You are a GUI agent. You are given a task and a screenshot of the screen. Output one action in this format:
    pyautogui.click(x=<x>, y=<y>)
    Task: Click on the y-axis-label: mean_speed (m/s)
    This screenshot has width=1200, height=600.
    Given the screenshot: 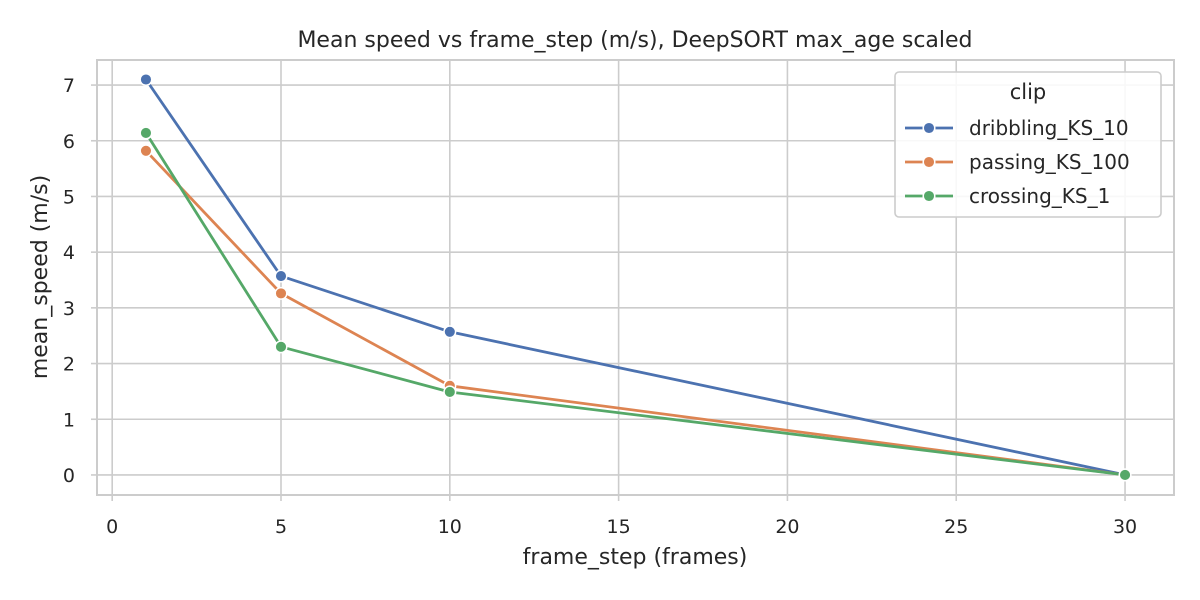 What is the action you would take?
    pyautogui.click(x=40, y=277)
    